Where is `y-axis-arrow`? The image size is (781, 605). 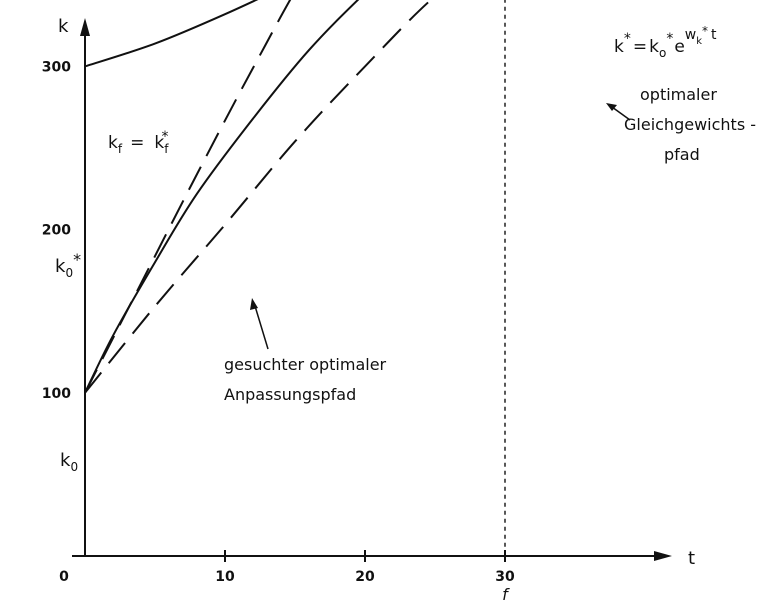
y-axis-arrow is located at coordinates (85, 27).